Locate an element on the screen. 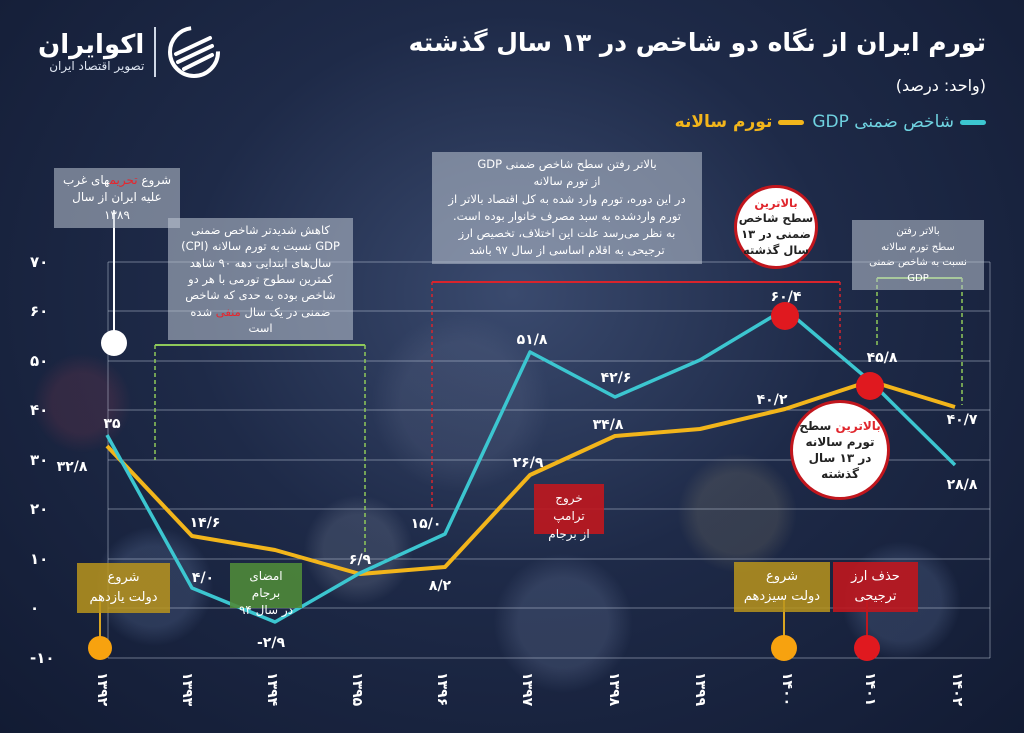 The height and width of the screenshot is (733, 1024). tag-trump: خروج ترامپ از برجام is located at coordinates (569, 512).